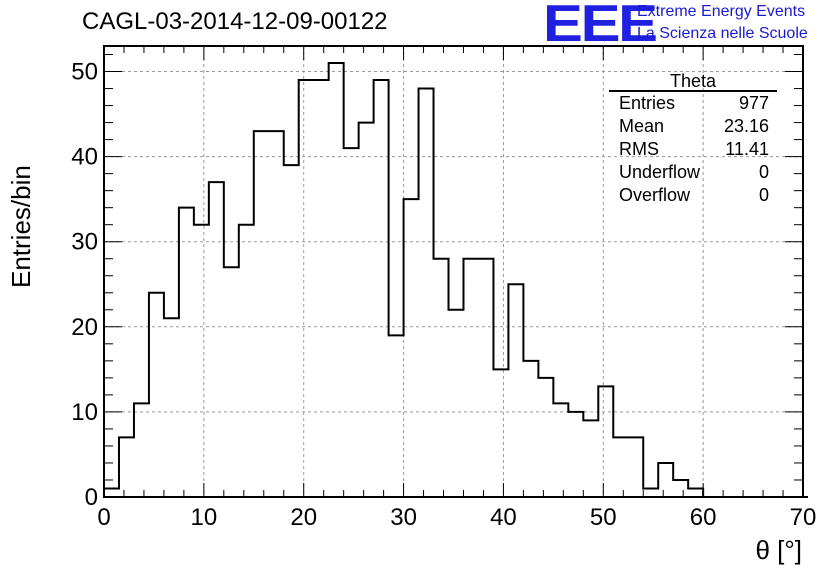  Describe the element at coordinates (639, 149) in the screenshot. I see `stats-label: RMS` at that location.